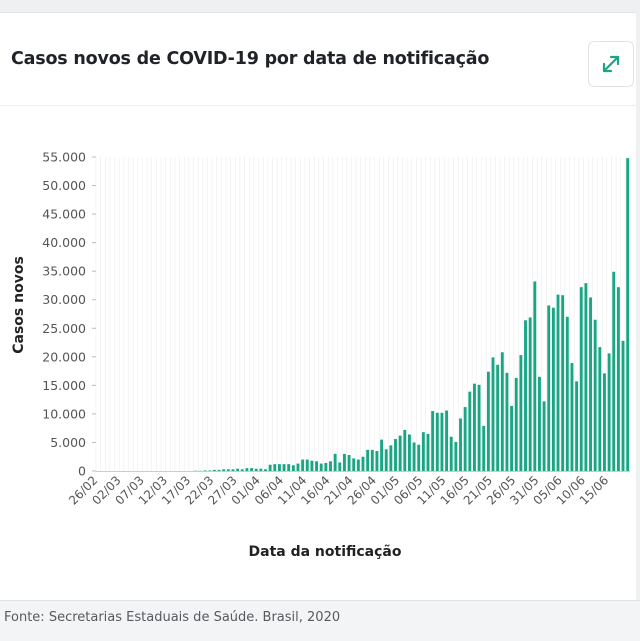 The width and height of the screenshot is (640, 641). What do you see at coordinates (64, 242) in the screenshot?
I see `y-tick-label: 40.000` at bounding box center [64, 242].